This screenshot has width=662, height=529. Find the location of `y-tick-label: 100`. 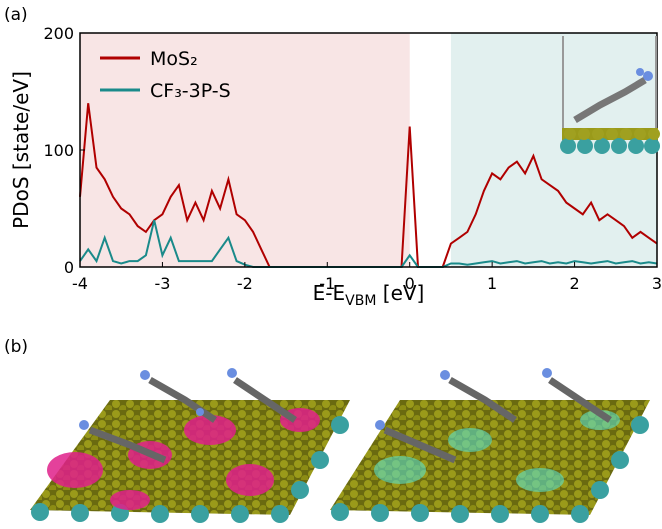

y-tick-label: 100 is located at coordinates (58, 150).